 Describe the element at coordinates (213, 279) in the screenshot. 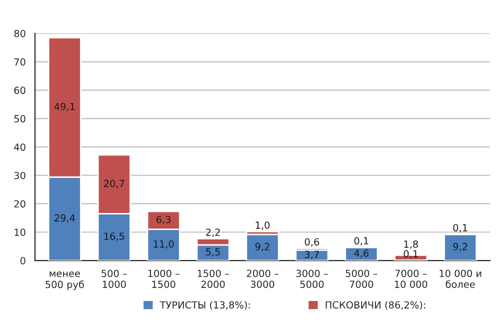

I see `x-tick-label: 1500 – 2000` at that location.